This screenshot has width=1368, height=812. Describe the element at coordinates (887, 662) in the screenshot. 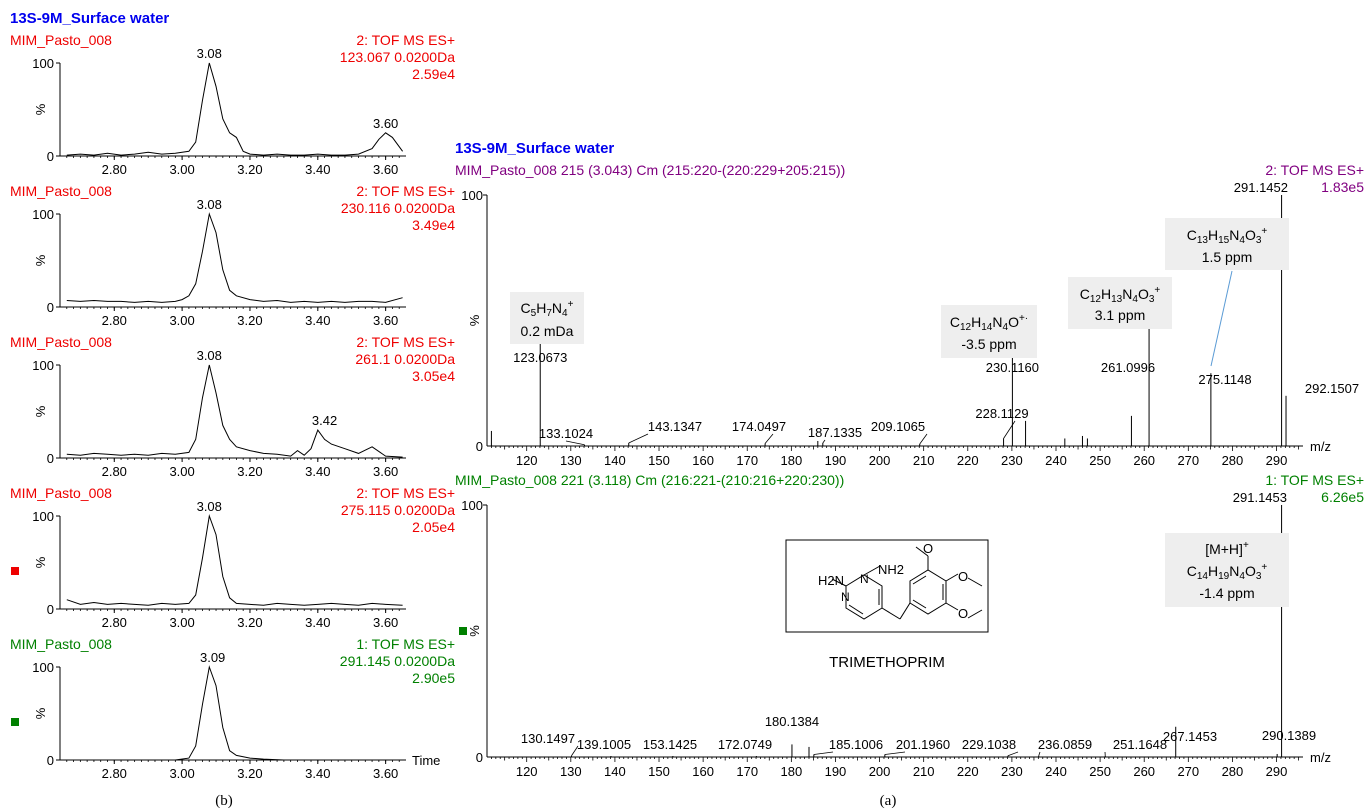

I see `structure-name: TRIMETHOPRIM` at that location.